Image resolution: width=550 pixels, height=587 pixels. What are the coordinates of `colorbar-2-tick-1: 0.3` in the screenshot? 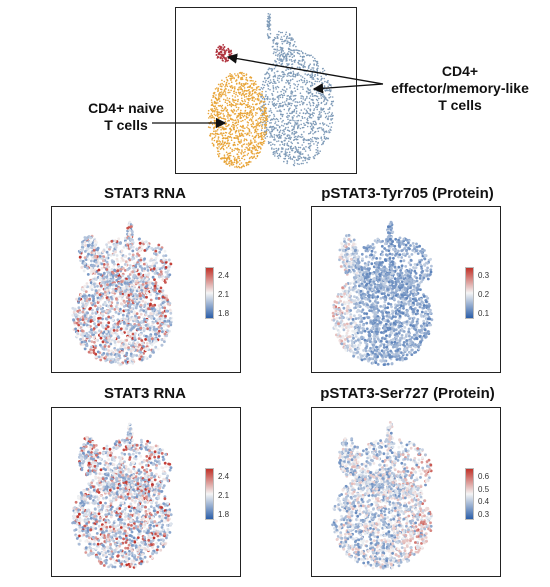 It's located at (484, 275).